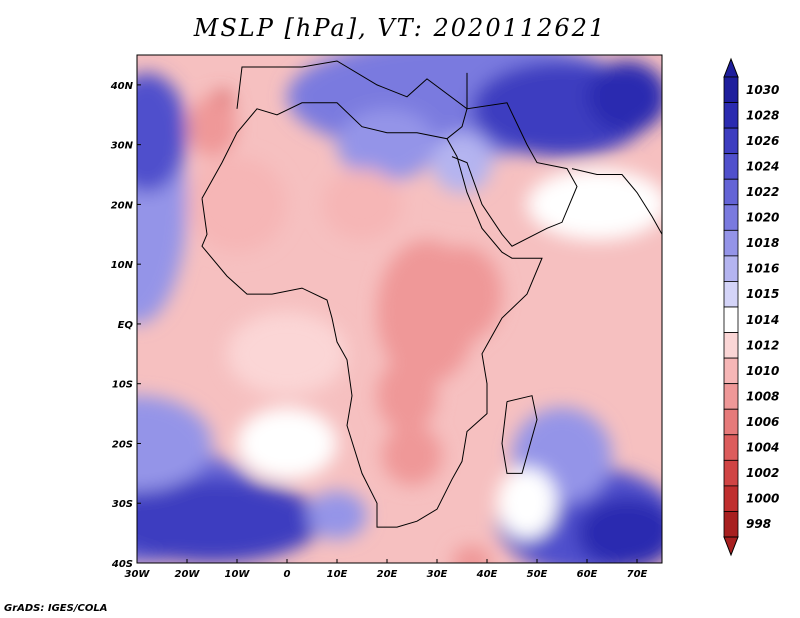 The image size is (800, 618). Describe the element at coordinates (762, 269) in the screenshot. I see `colorbar-label: 1016` at that location.